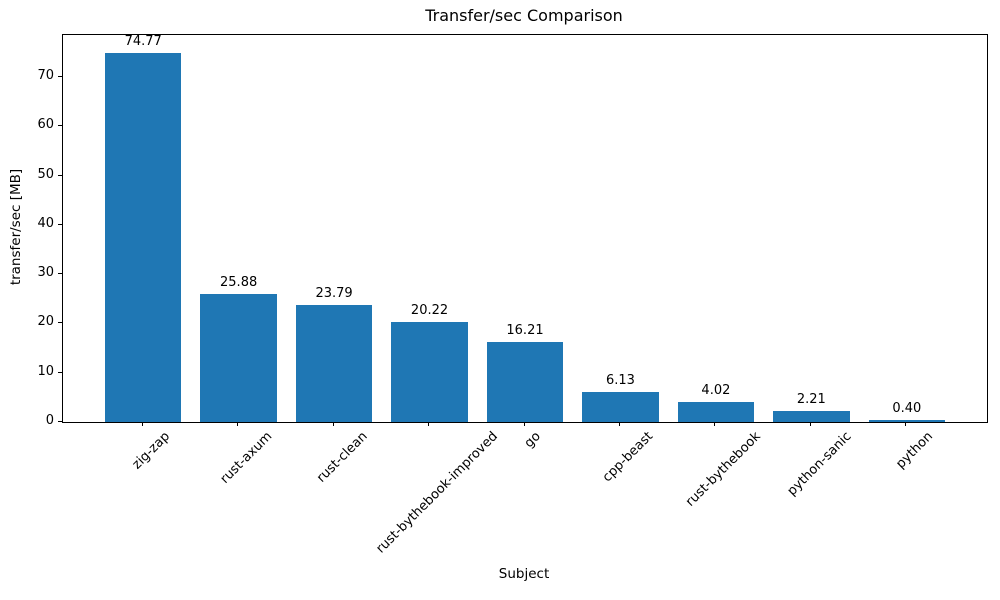  What do you see at coordinates (716, 412) in the screenshot?
I see `bar-rust-bythebook` at bounding box center [716, 412].